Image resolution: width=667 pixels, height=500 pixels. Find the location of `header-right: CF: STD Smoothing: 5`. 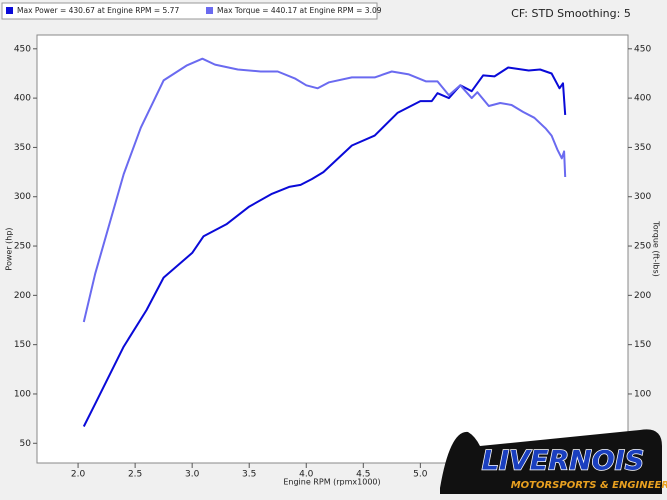

header-right: CF: STD Smoothing: 5 is located at coordinates (571, 13).